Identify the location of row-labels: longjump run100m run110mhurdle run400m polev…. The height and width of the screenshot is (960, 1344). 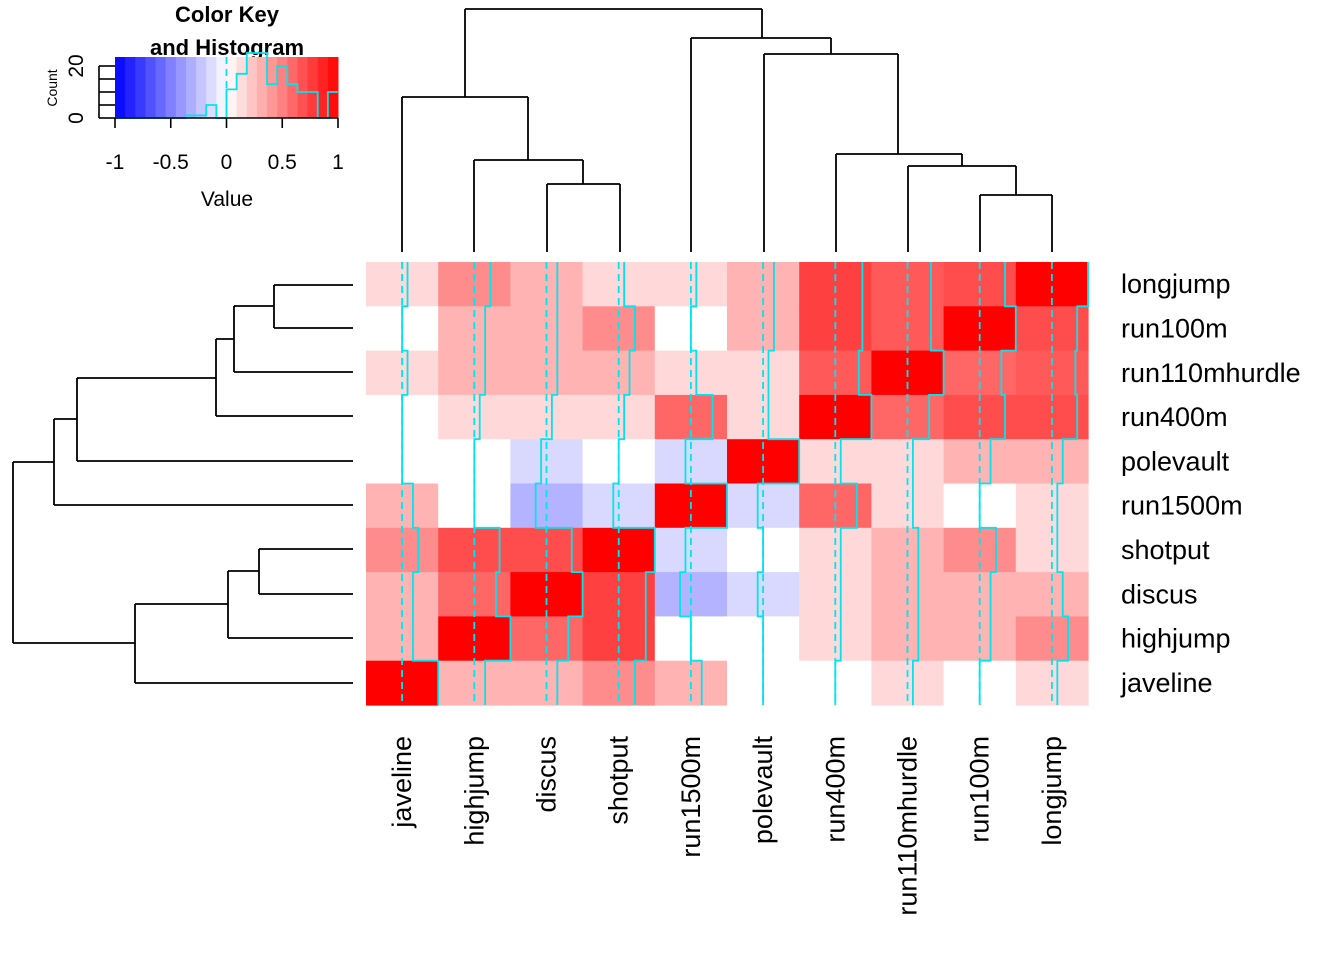
(1210, 483).